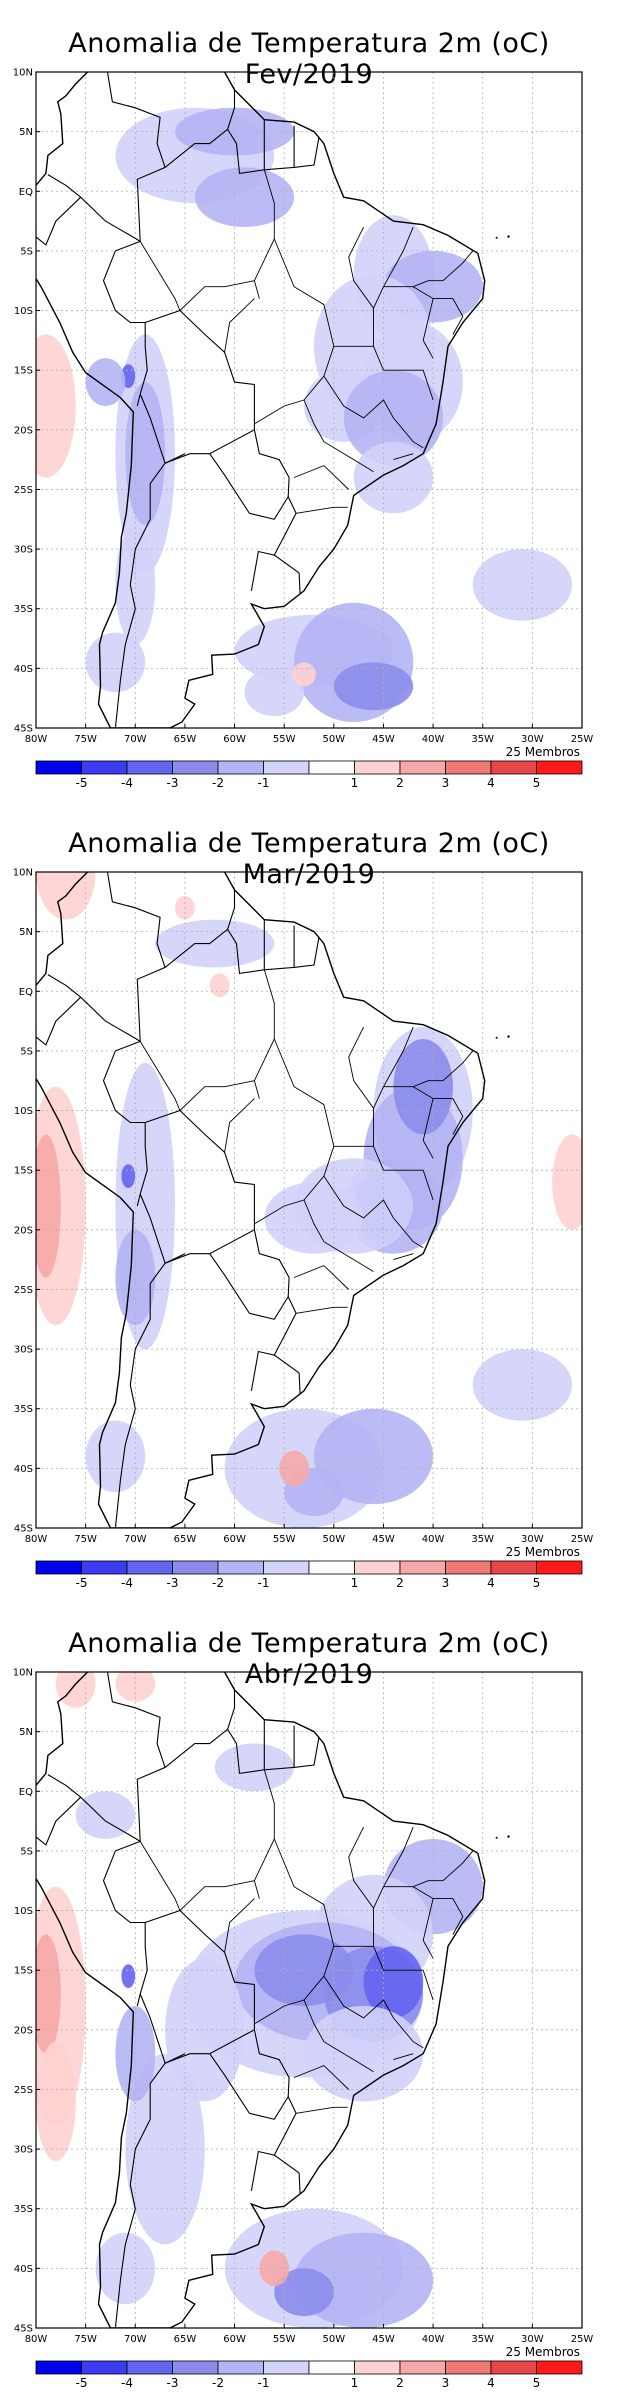 Image resolution: width=618 pixels, height=2400 pixels. Describe the element at coordinates (82, 1583) in the screenshot. I see `colorbar-label: -5` at that location.